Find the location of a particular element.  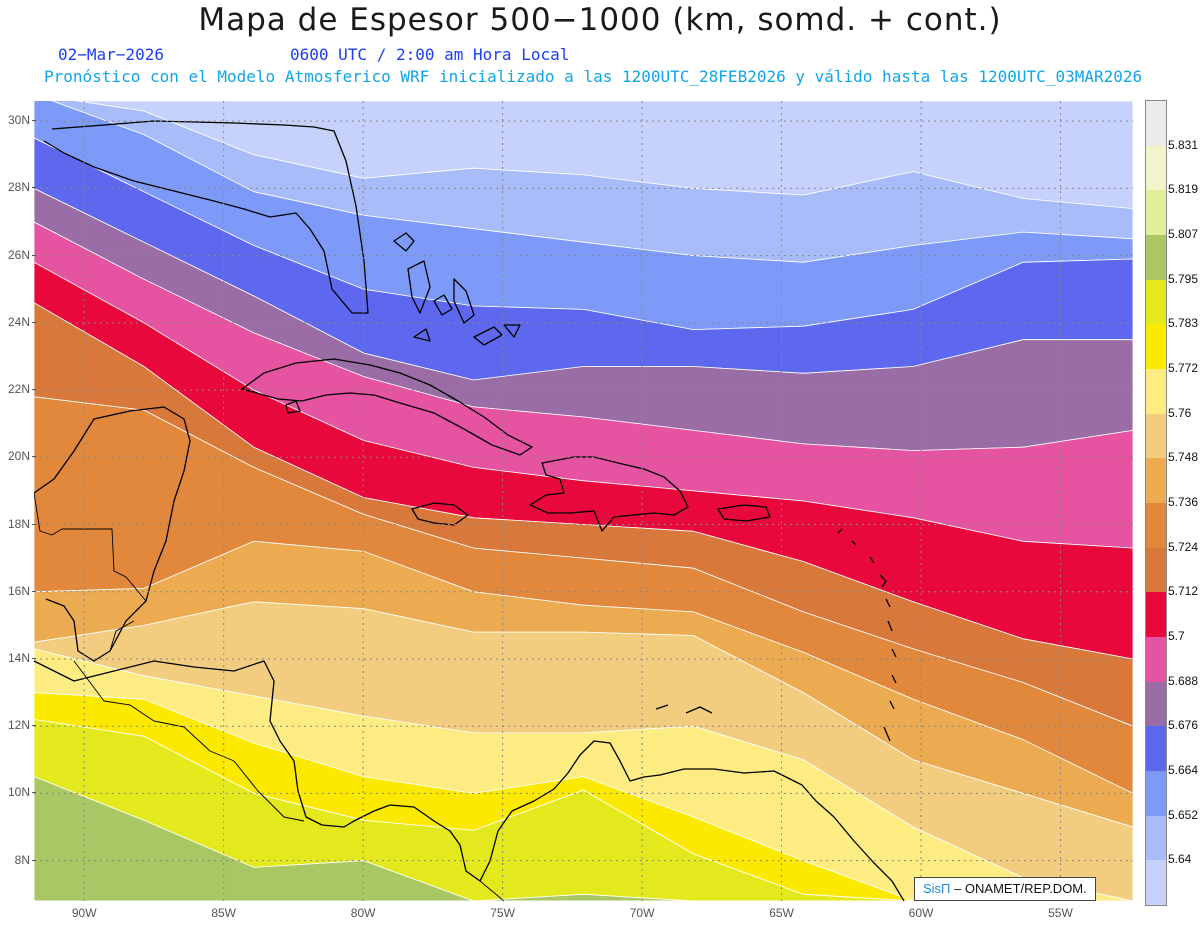

latitude-label: 18N is located at coordinates (18, 524).